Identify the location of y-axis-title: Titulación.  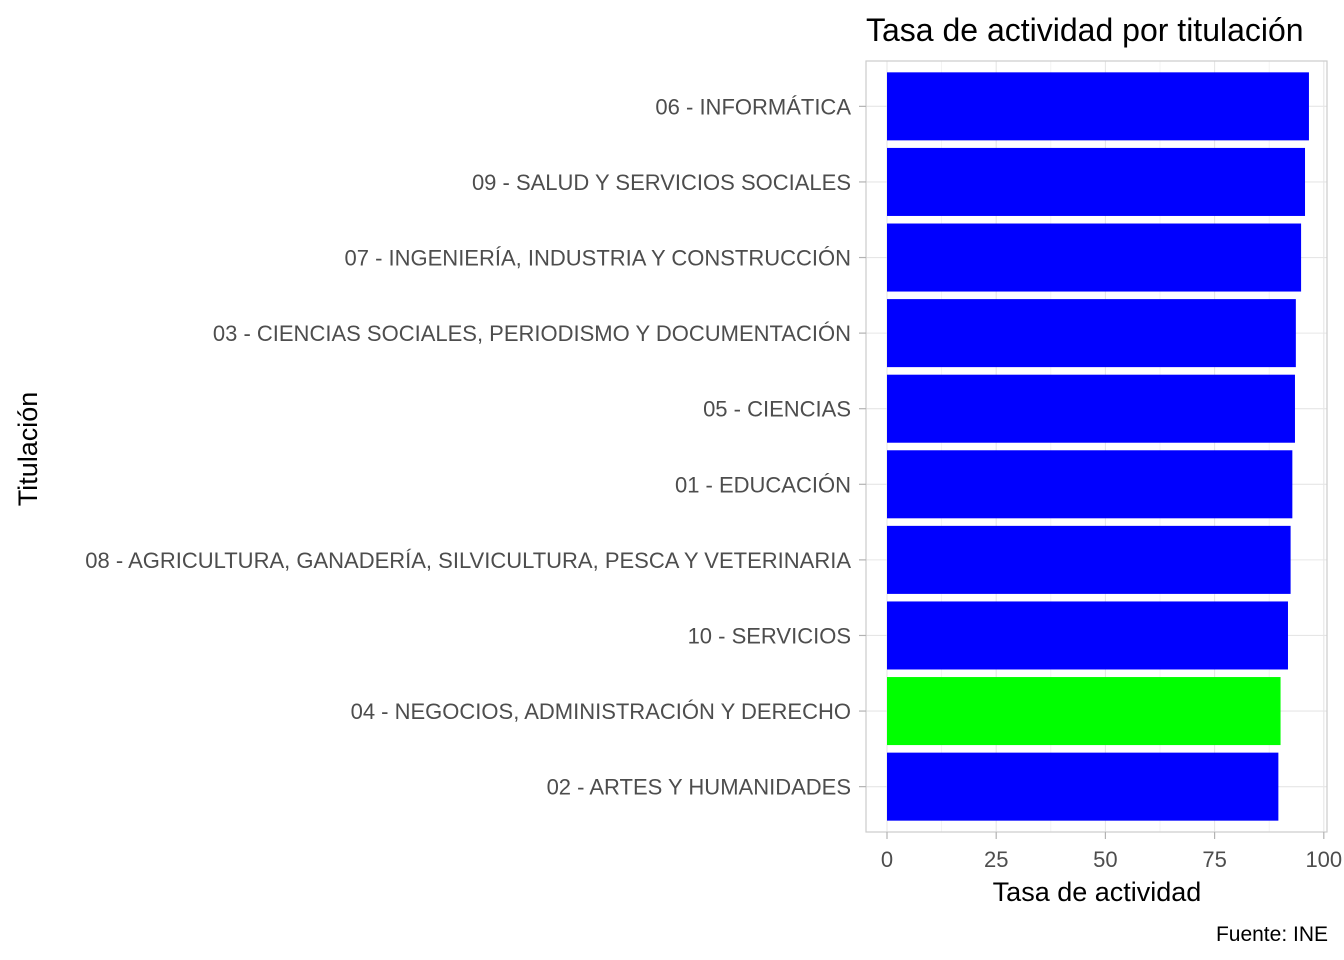
(28, 449).